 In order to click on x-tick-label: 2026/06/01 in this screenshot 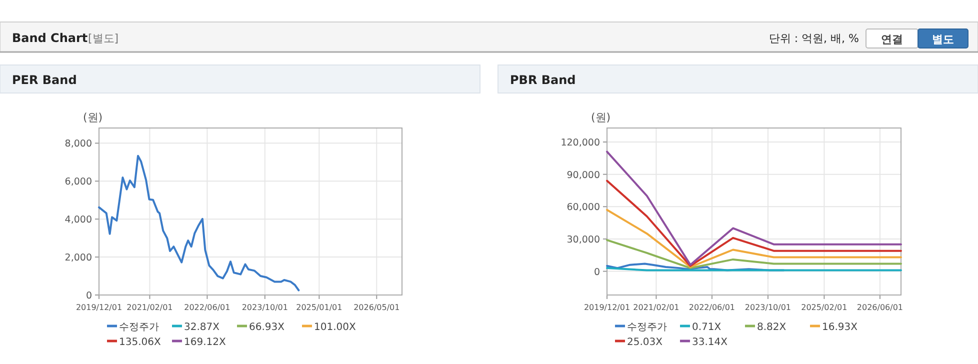, I will do `click(880, 307)`.